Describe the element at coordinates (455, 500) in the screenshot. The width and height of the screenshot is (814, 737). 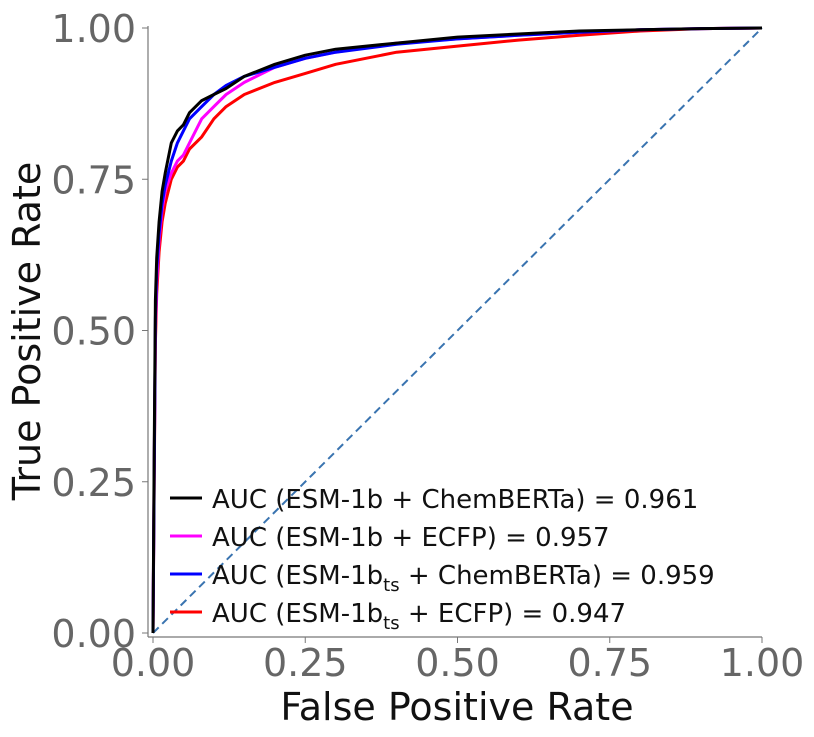
I see `legend-label: AUC (ESM-1b + ChemBERTa) = 0.961` at that location.